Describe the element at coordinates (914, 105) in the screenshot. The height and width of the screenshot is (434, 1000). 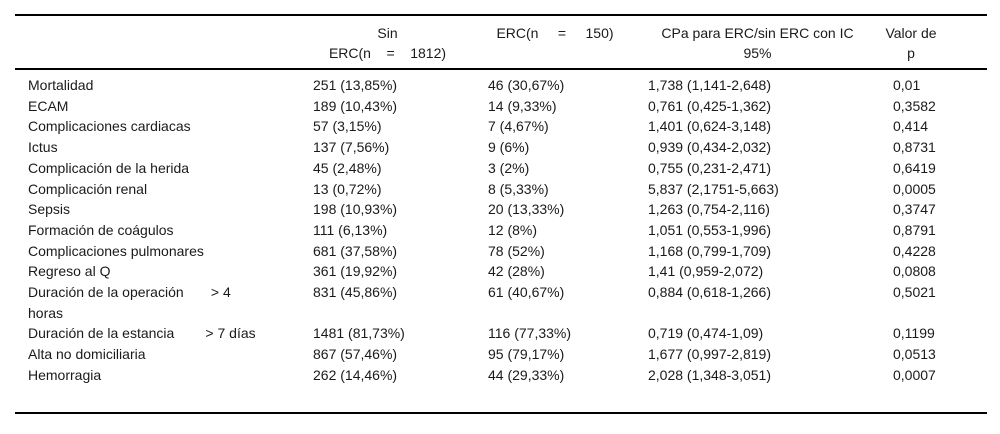
I see `p-value-cell: 0,3582` at that location.